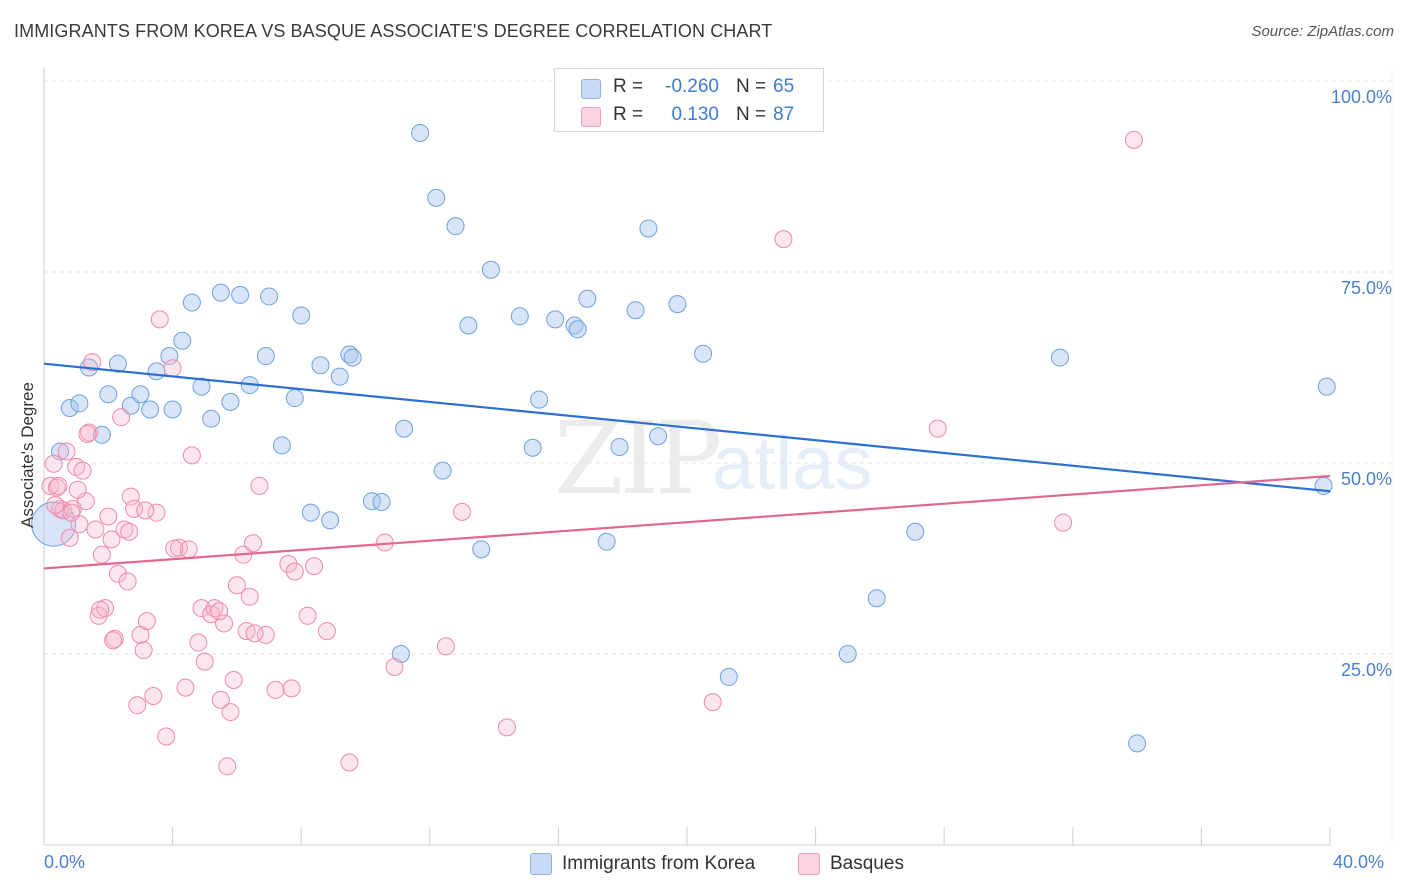 The image size is (1406, 892). What do you see at coordinates (692, 86) in the screenshot?
I see `legend-r-value: -0.260` at bounding box center [692, 86].